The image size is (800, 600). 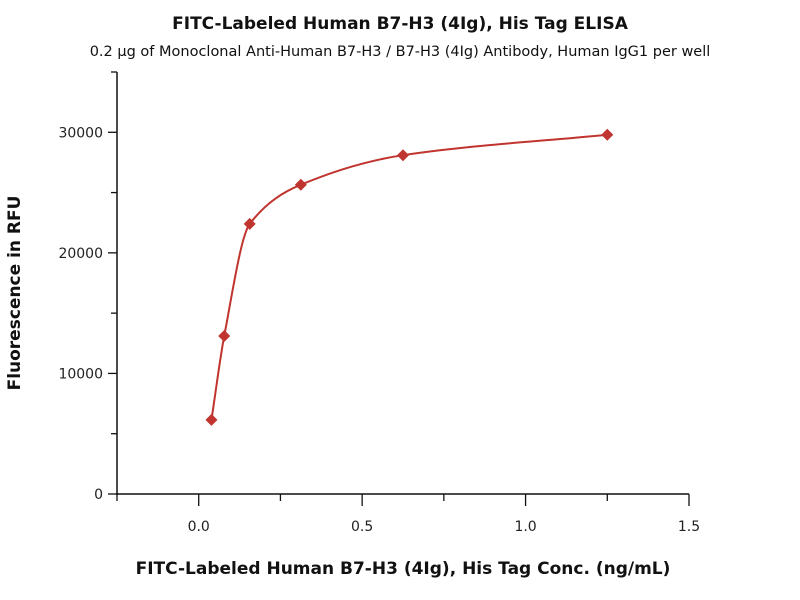 What do you see at coordinates (525, 527) in the screenshot?
I see `x-tick-label: 1.0` at bounding box center [525, 527].